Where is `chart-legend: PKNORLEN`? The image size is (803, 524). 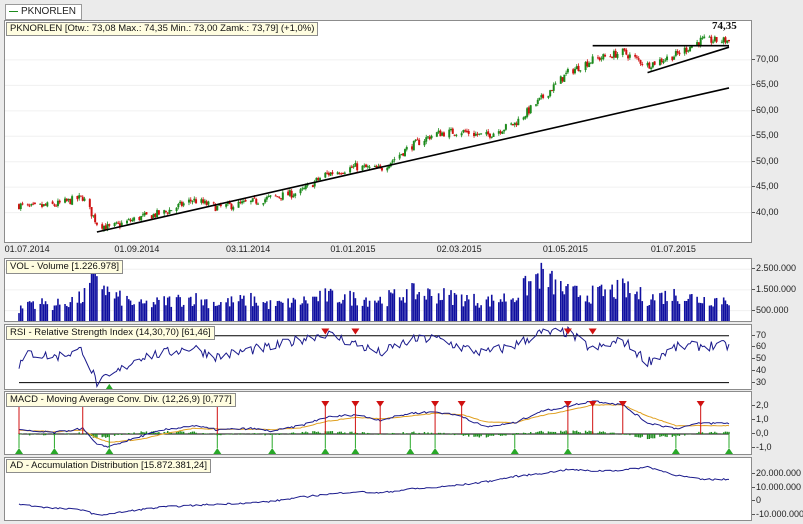 chart-legend: PKNORLEN is located at coordinates (44, 12).